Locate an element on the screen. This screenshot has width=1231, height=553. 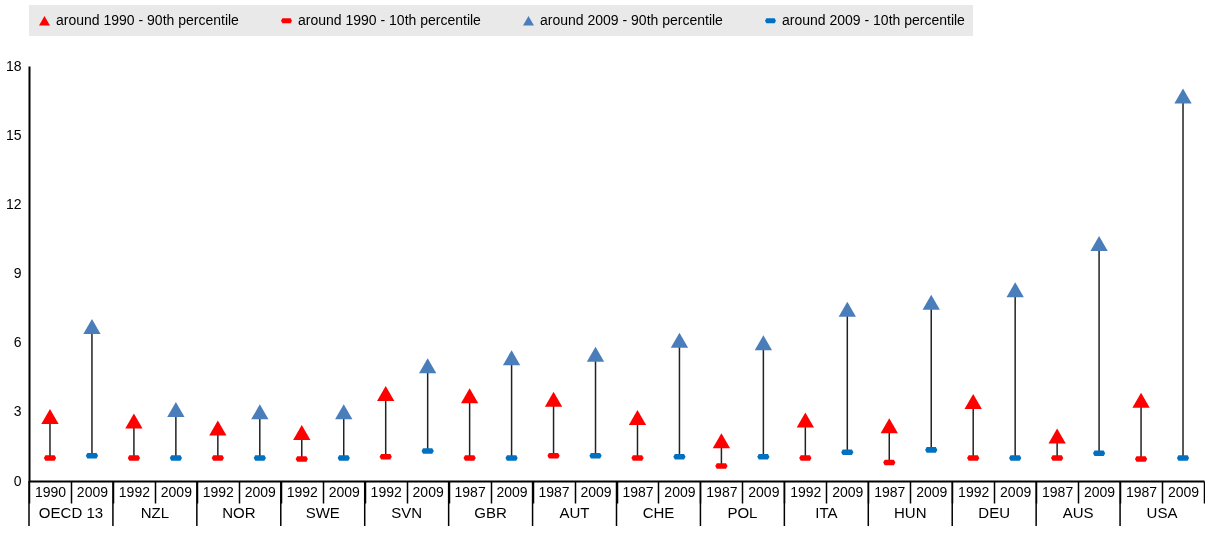
legend-label: around 2009 - 10th percentile is located at coordinates (874, 19).